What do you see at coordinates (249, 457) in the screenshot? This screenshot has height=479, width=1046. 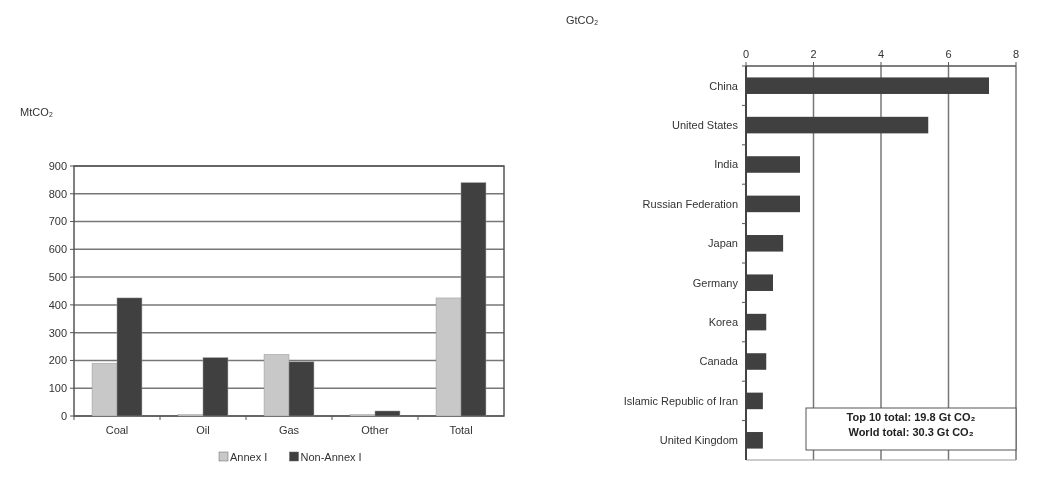 I see `legend-label: Annex I` at bounding box center [249, 457].